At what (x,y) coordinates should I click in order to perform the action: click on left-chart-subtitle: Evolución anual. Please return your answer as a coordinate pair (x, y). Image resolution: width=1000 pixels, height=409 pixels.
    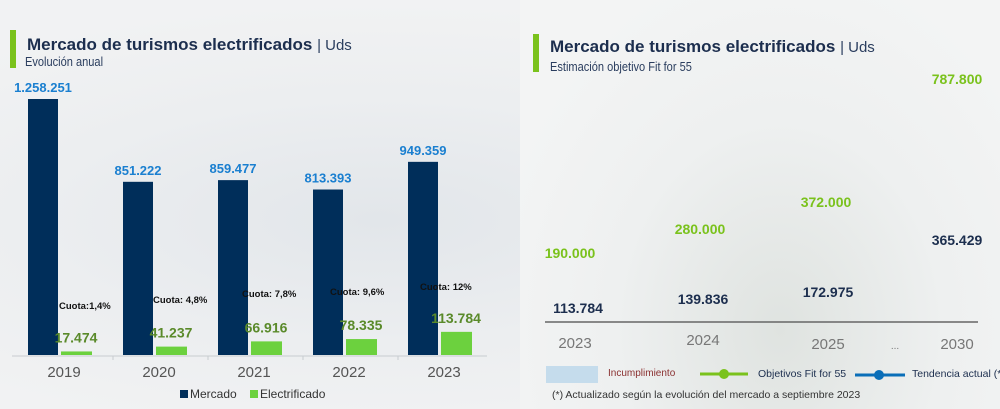
    Looking at the image, I should click on (64, 61).